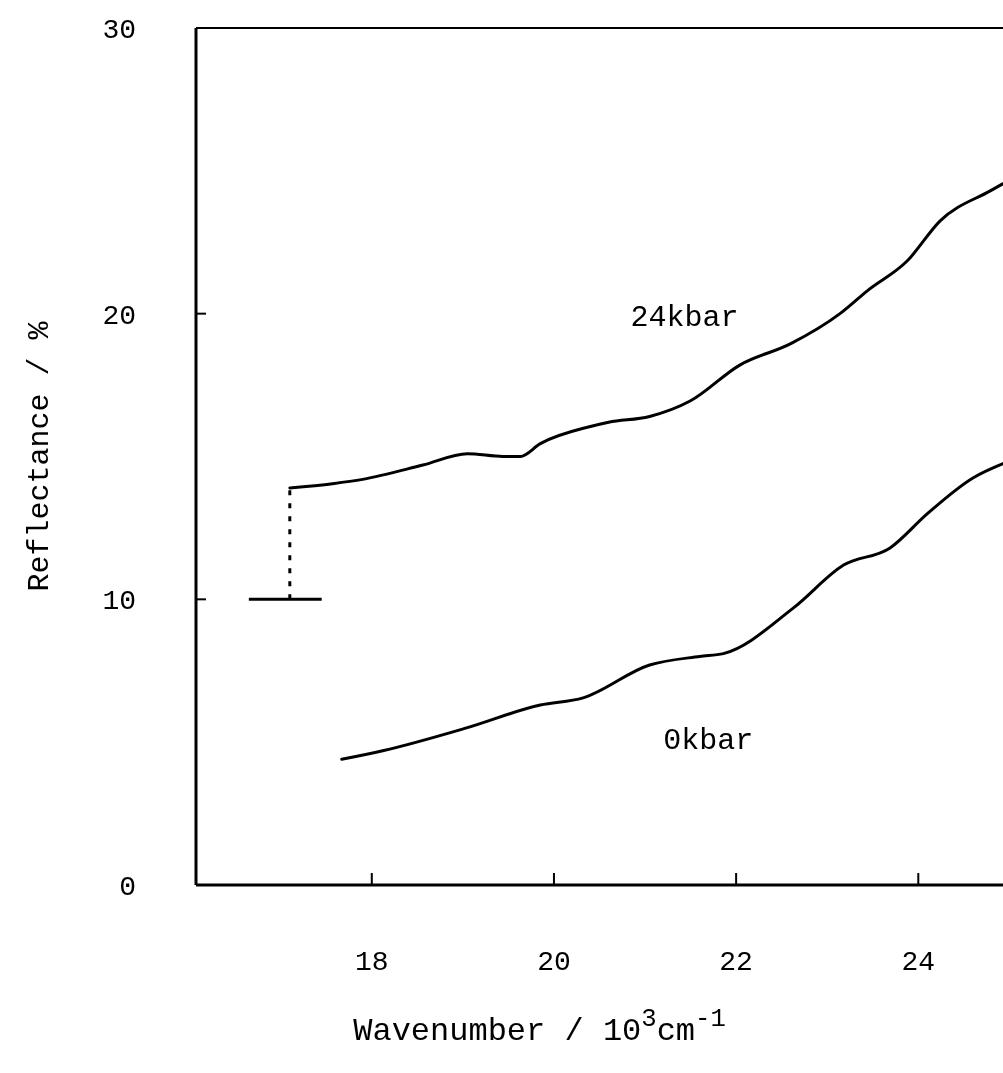 The width and height of the screenshot is (1003, 1073). What do you see at coordinates (539, 1027) in the screenshot?
I see `x-axis-title: Wavenumber / 10$^{3}$cm$^{-1}$` at bounding box center [539, 1027].